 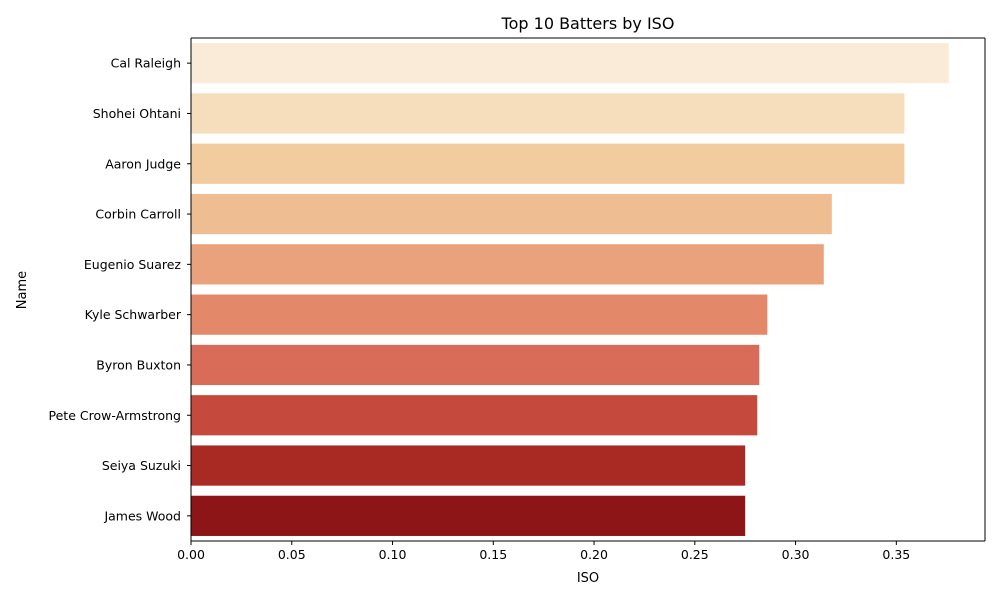 What do you see at coordinates (137, 113) in the screenshot?
I see `y-tick-label: Shohei Ohtani` at bounding box center [137, 113].